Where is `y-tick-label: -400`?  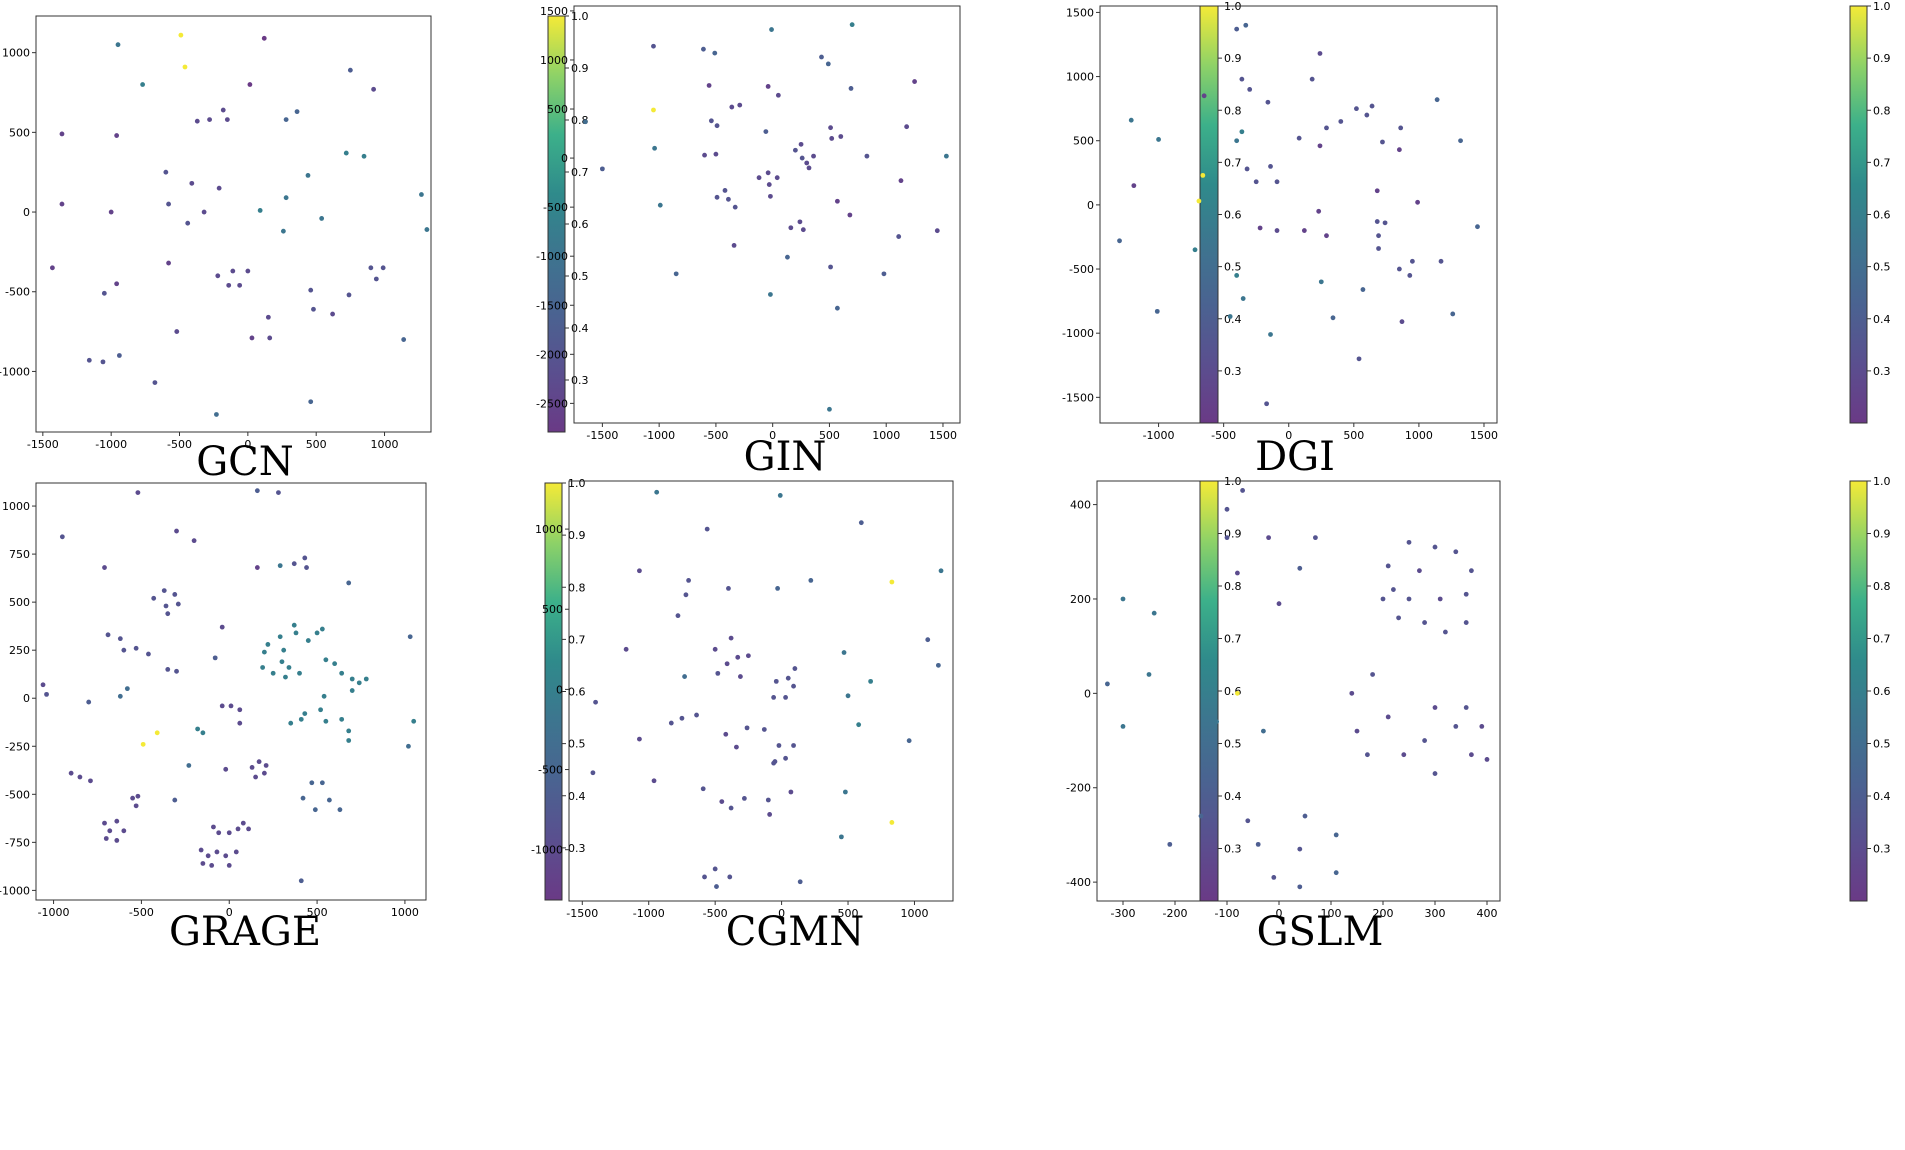
y-tick-label: -400 is located at coordinates (1078, 882).